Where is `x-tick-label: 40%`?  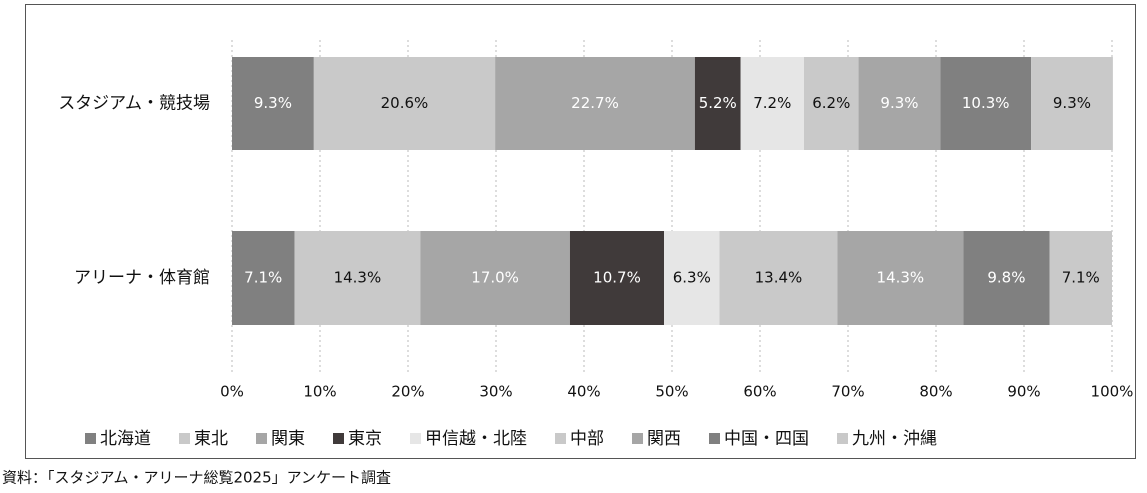
x-tick-label: 40% is located at coordinates (583, 392).